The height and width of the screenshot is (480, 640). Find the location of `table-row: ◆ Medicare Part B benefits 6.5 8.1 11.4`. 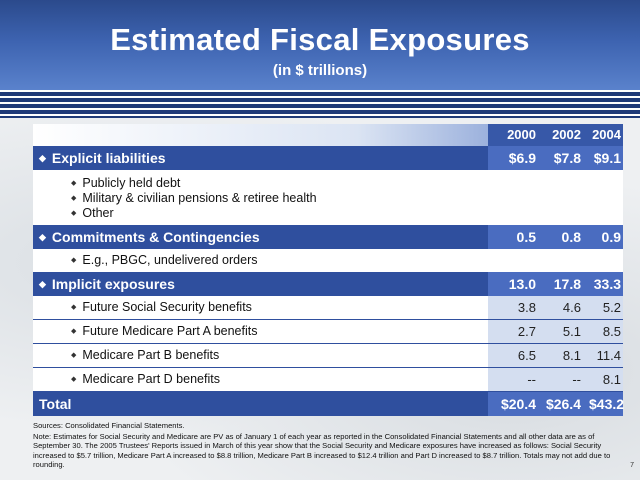

table-row: ◆ Medicare Part B benefits 6.5 8.1 11.4 is located at coordinates (328, 356).